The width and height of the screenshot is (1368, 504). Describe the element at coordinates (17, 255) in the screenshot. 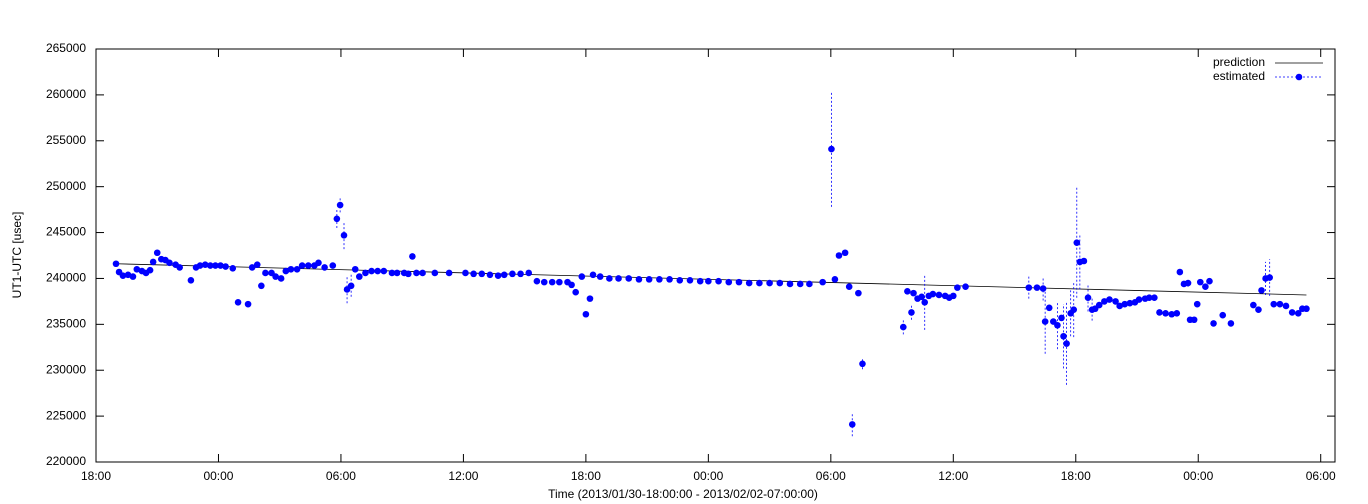

I see `y-axis-label: UT1-UTC [usec]` at that location.